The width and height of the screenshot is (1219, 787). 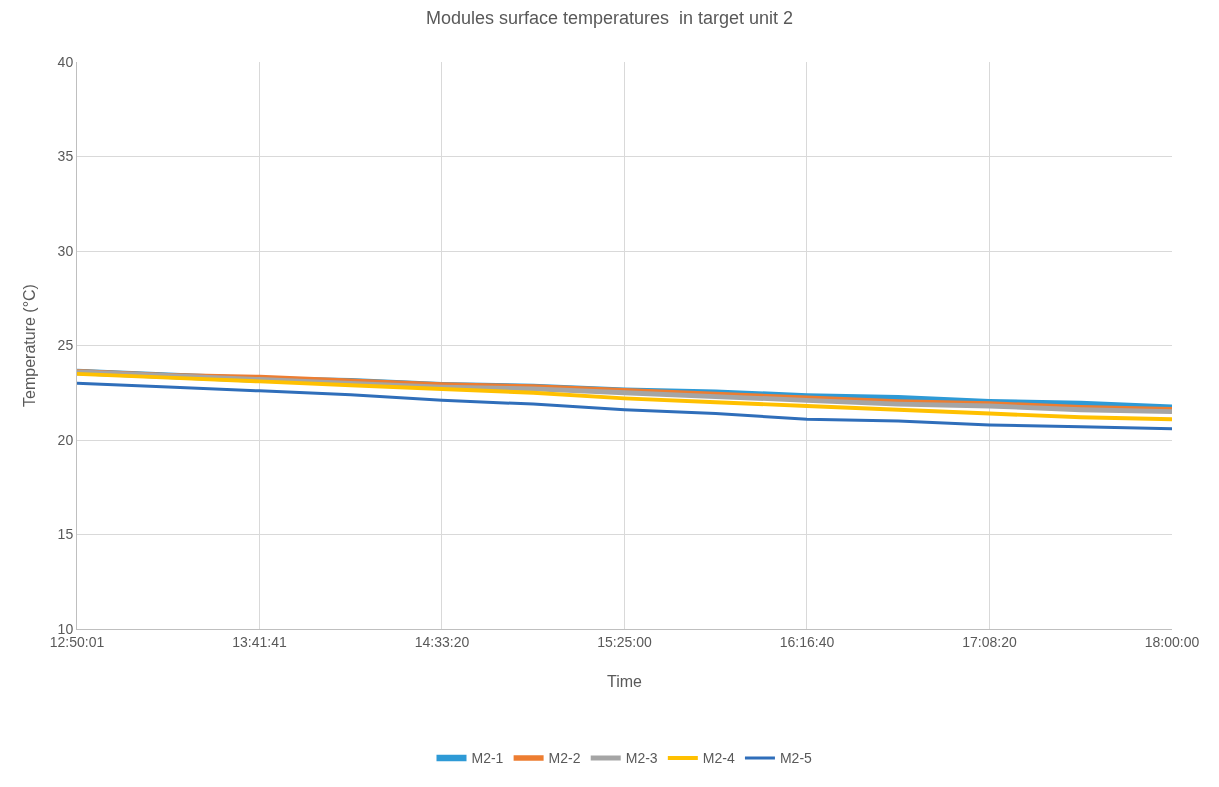 What do you see at coordinates (65, 156) in the screenshot?
I see `y-tick-label: 35` at bounding box center [65, 156].